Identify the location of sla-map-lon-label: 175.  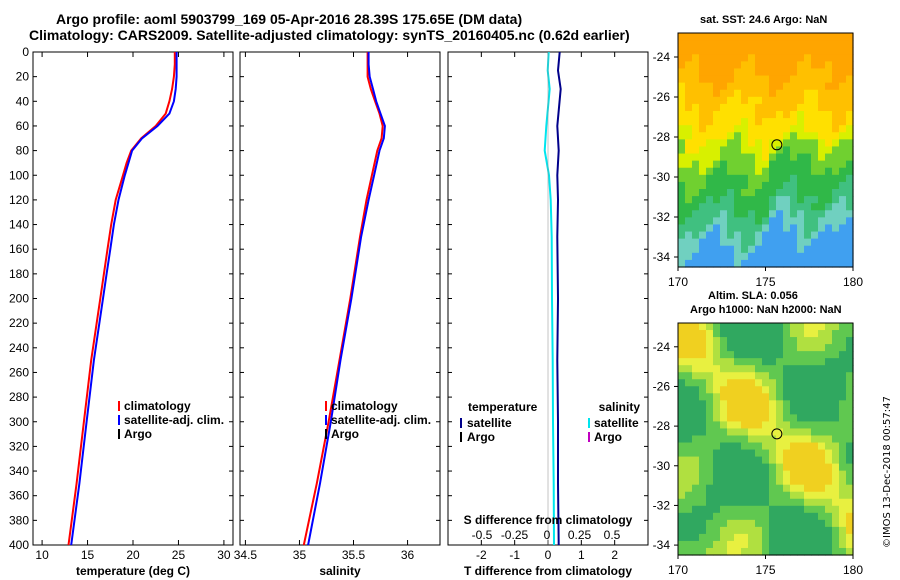
(765, 570).